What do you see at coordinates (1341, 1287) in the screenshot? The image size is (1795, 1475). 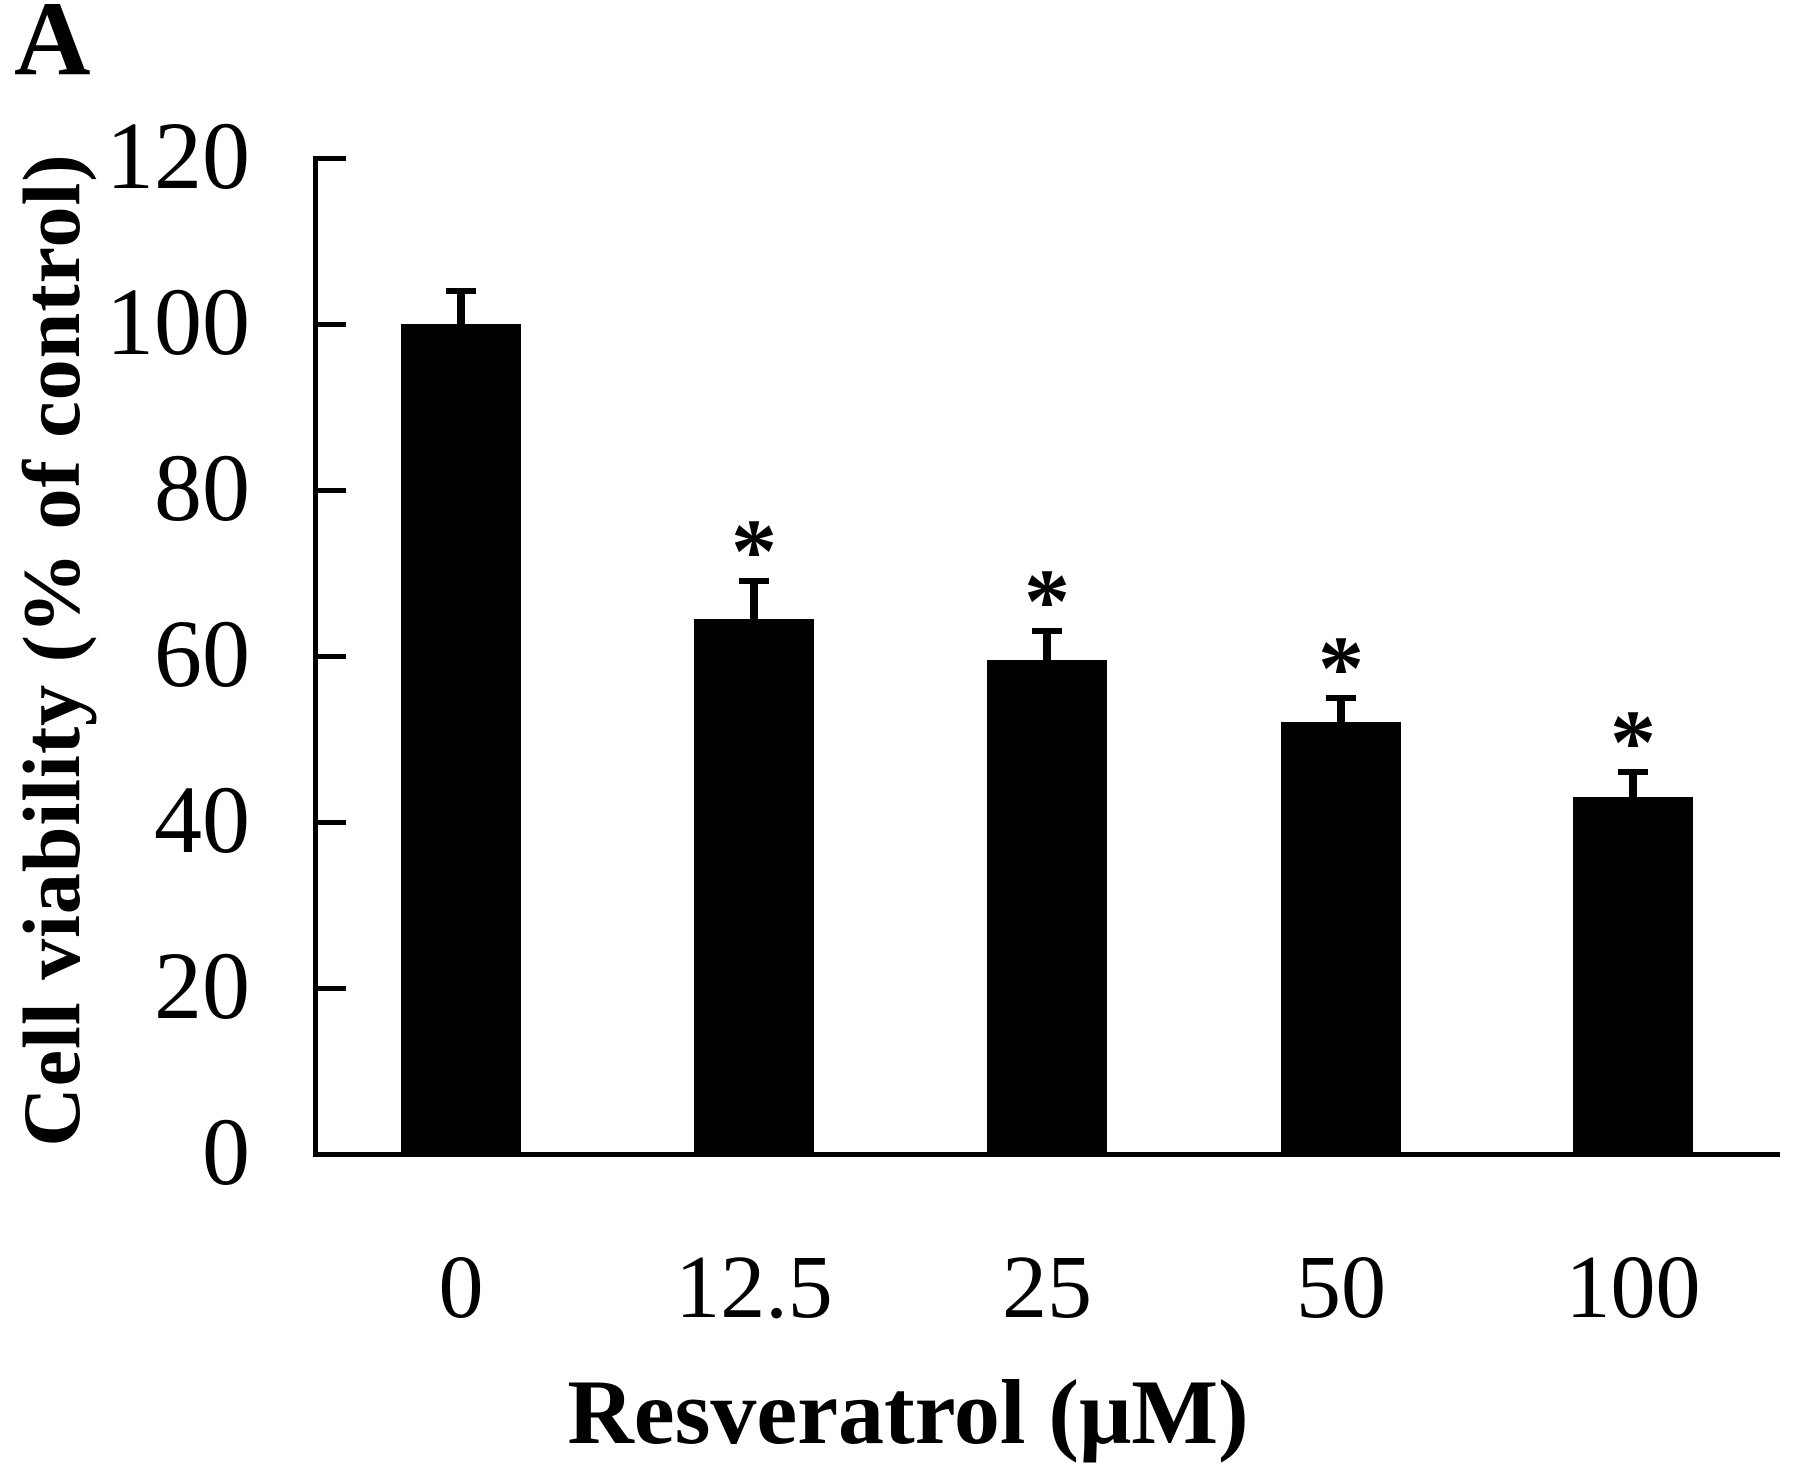 I see `x-tick-label: 50` at bounding box center [1341, 1287].